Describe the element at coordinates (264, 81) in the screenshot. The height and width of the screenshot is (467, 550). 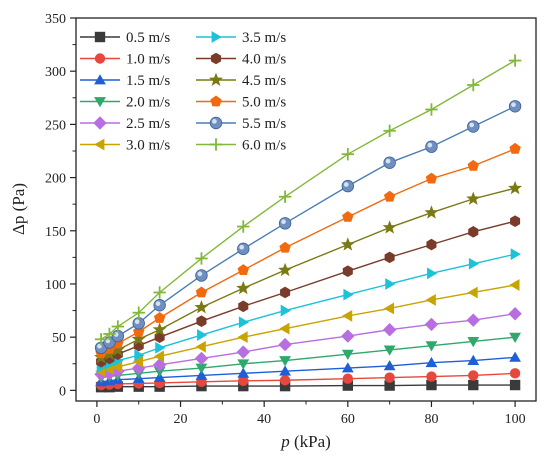
I see `legend-label: 4.5 m/s` at that location.